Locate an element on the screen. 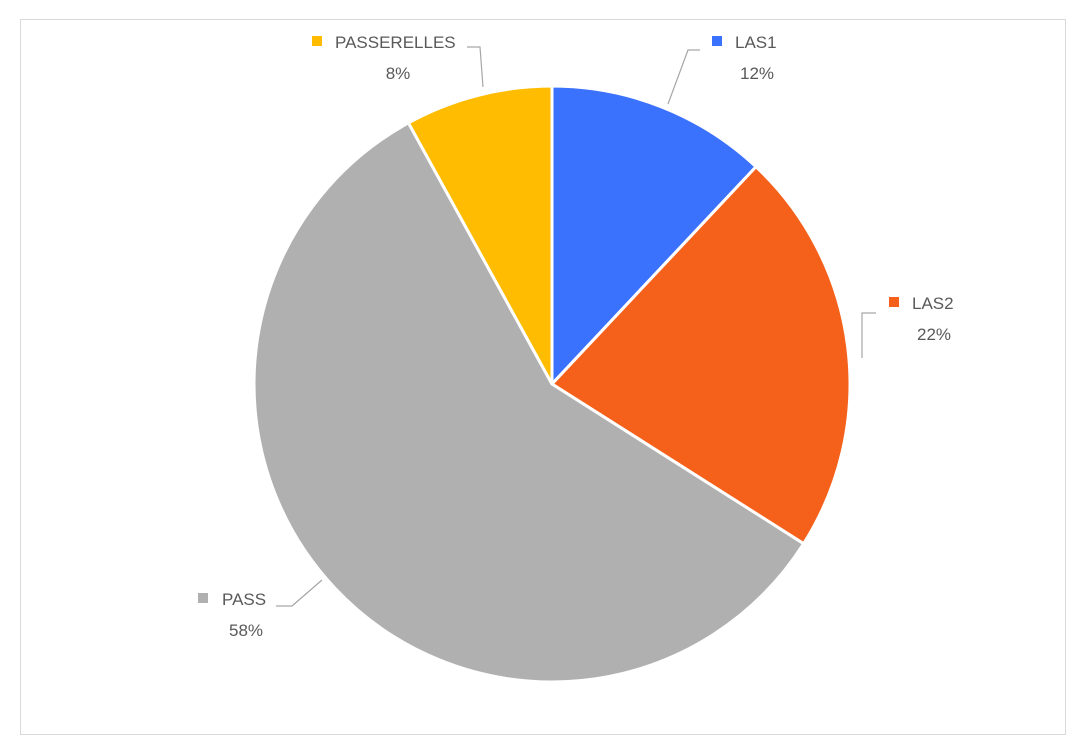  slice-value-las1: 12% is located at coordinates (757, 73).